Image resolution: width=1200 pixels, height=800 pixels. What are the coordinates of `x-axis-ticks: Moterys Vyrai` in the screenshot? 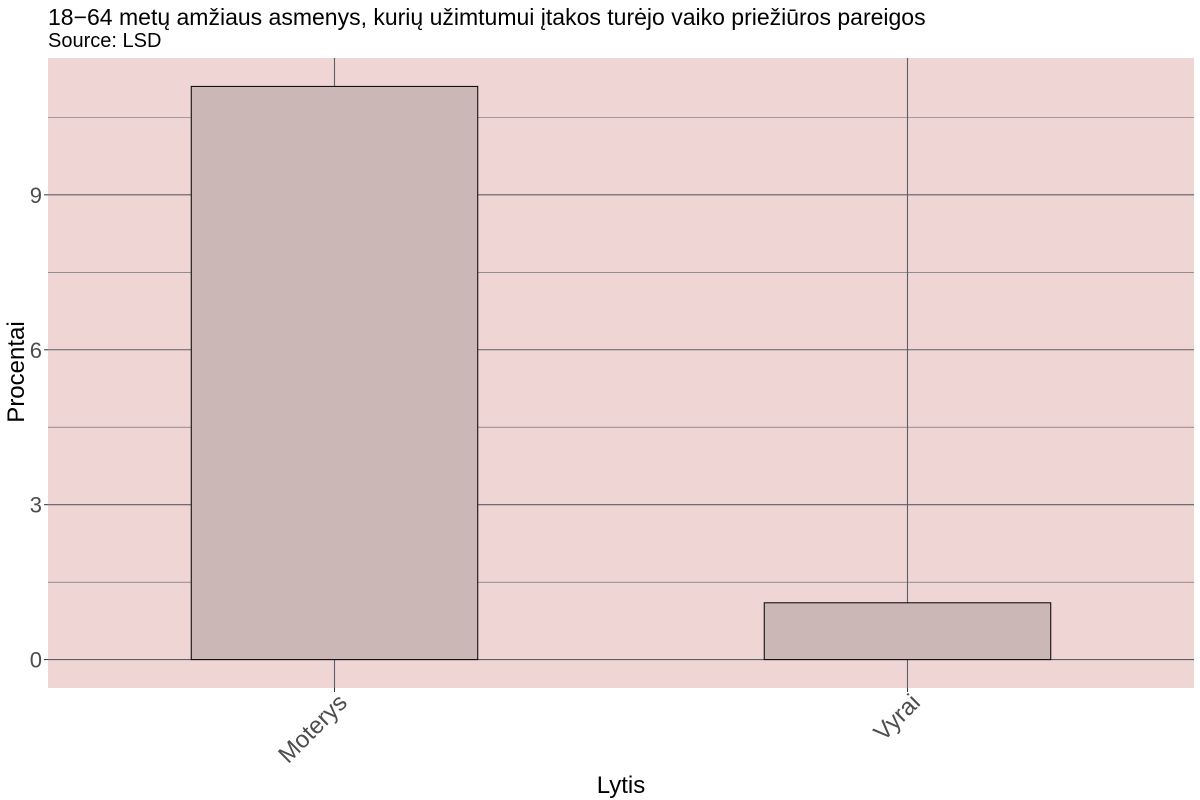 It's located at (599, 728).